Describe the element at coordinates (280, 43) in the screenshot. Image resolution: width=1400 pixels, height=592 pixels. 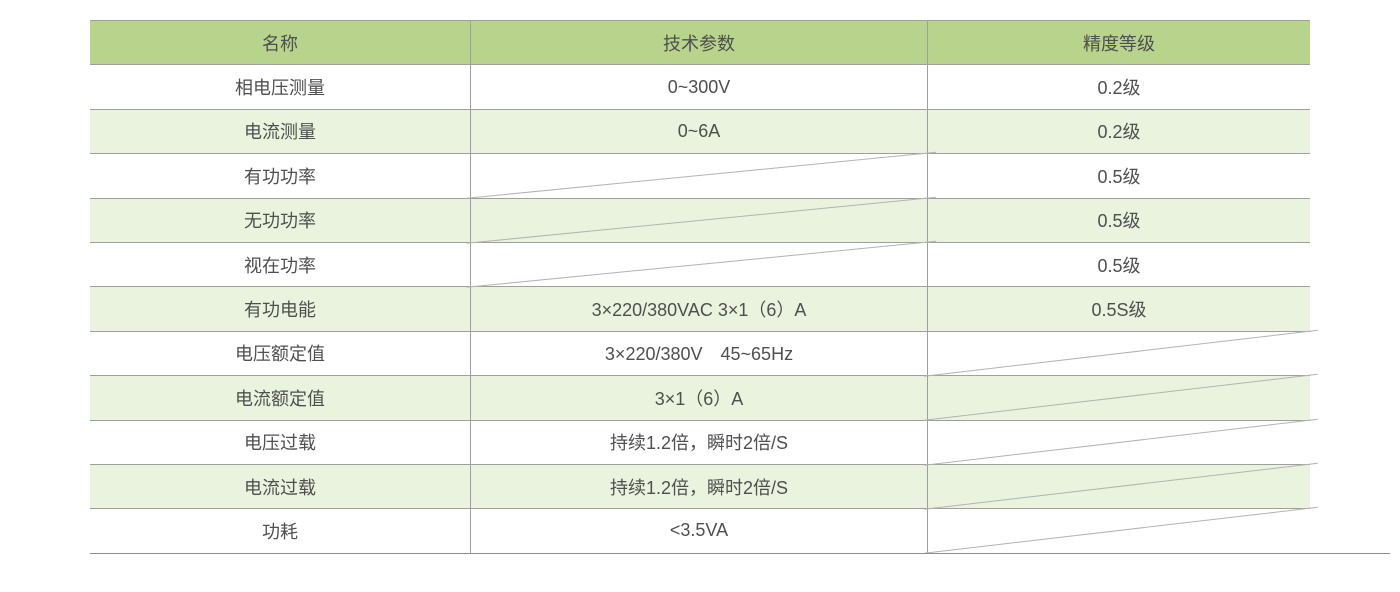
I see `header-cell-name: 名称` at that location.